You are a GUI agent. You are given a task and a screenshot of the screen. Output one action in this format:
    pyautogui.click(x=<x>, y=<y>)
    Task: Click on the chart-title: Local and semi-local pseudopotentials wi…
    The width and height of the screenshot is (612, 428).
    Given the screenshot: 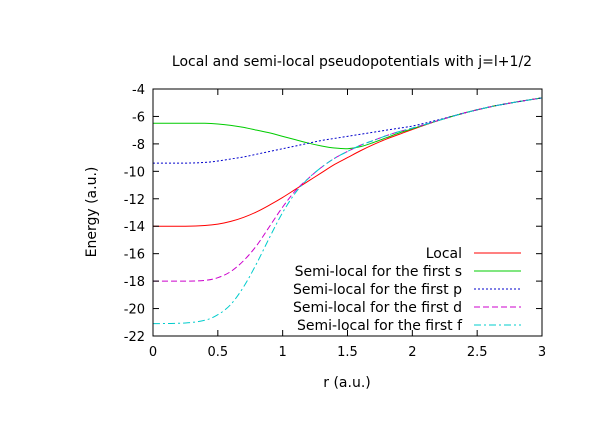 What is the action you would take?
    pyautogui.click(x=352, y=62)
    